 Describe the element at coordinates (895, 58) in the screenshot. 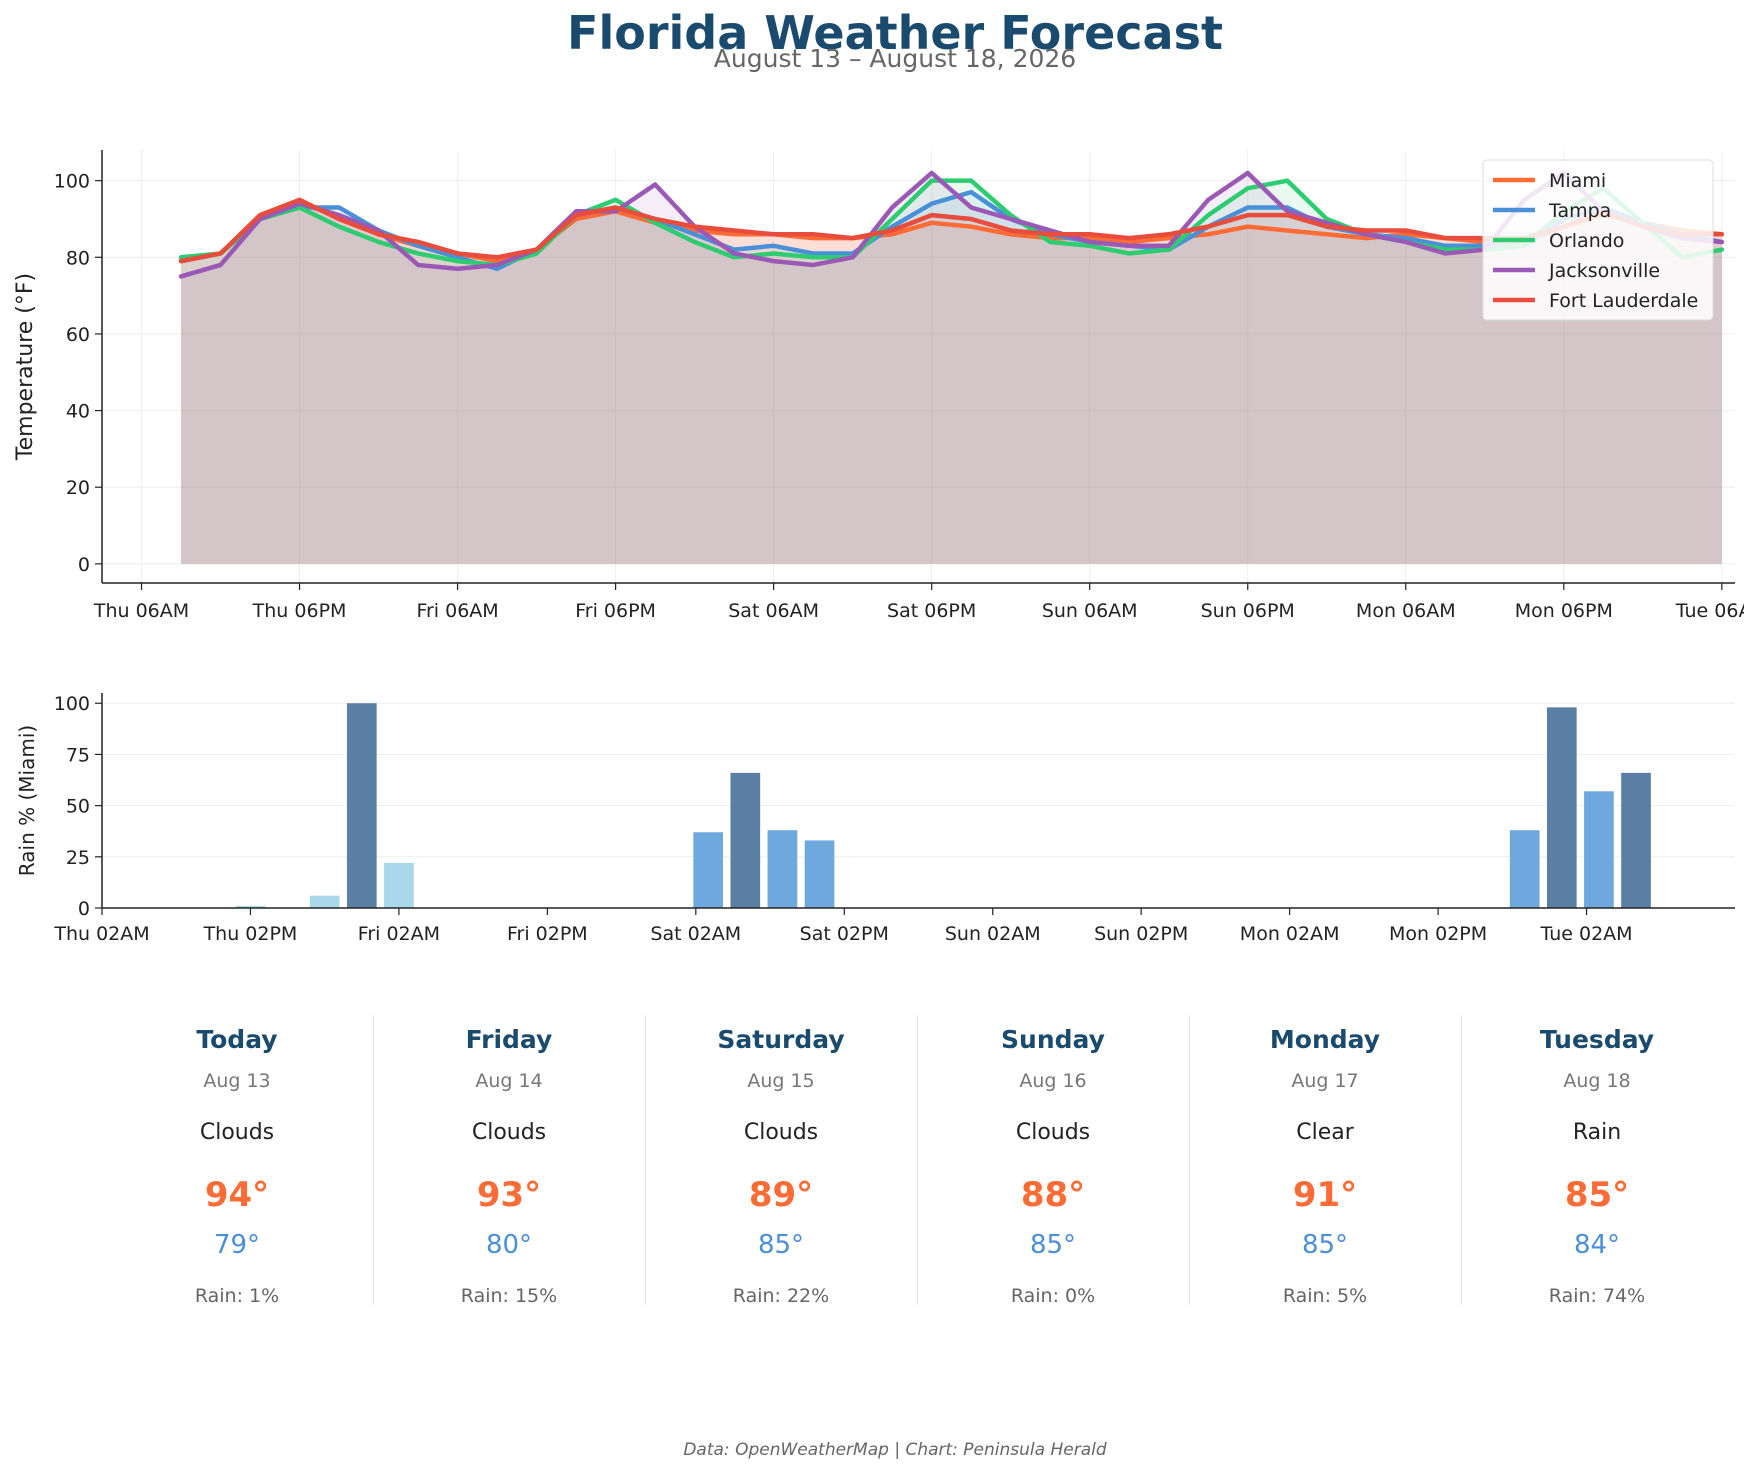

I see `page-subtitle: August 13 – August 18, 2026` at that location.